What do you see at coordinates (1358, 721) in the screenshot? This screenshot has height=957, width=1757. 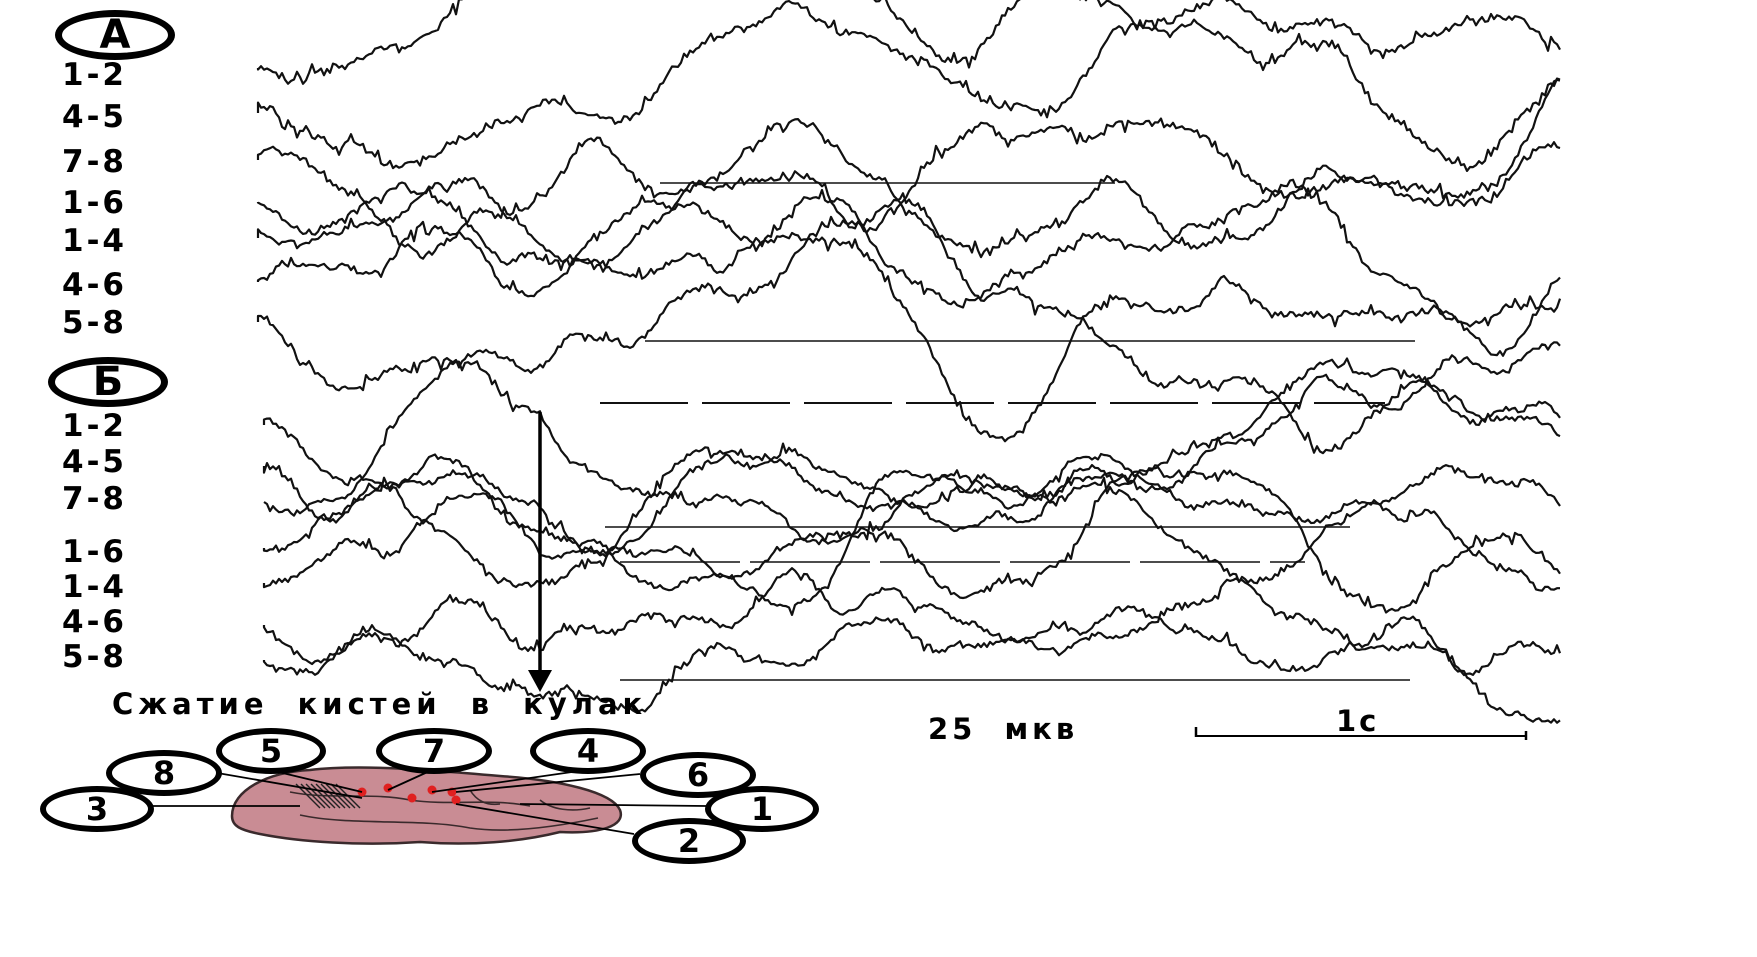 I see `time-scale-label: 1с` at bounding box center [1358, 721].